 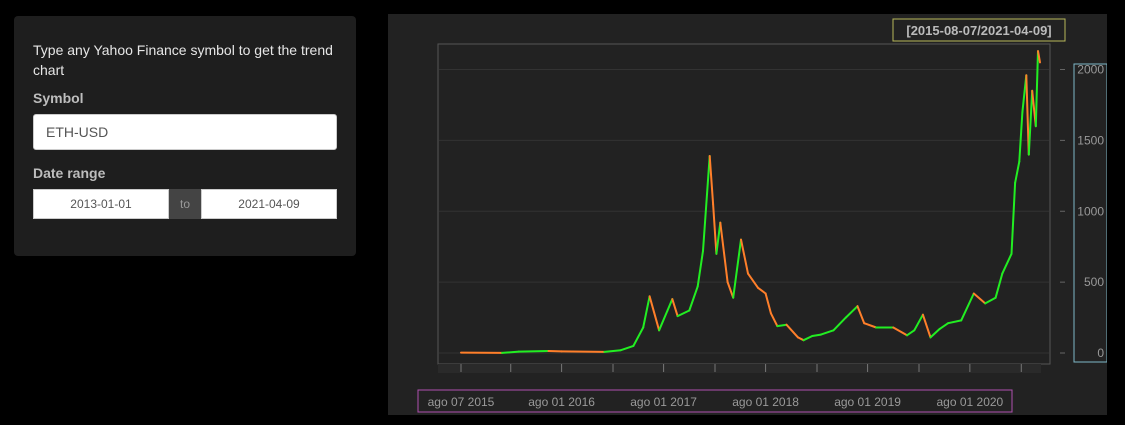 I want to click on date-range: to, so click(x=185, y=204).